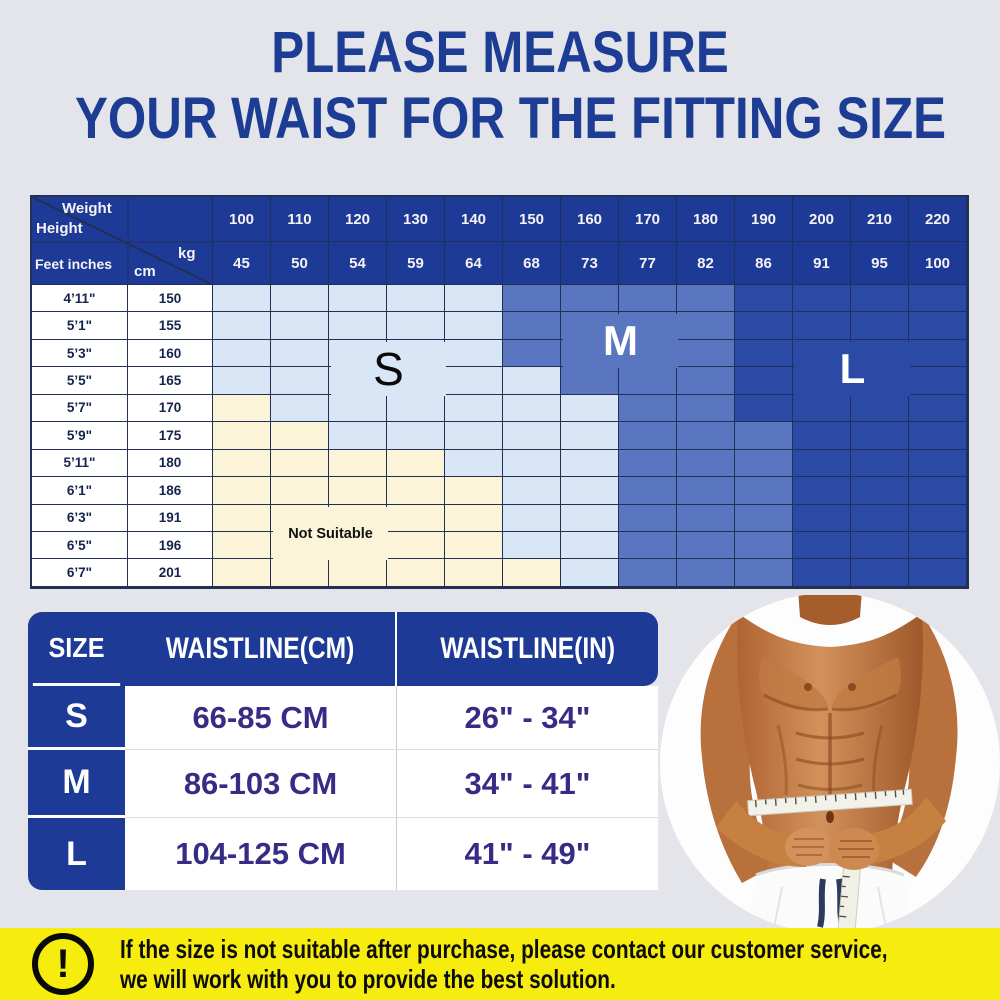 The height and width of the screenshot is (1000, 1000). What do you see at coordinates (261, 649) in the screenshot?
I see `waist-header-cm: WAISTLINE(CM)` at bounding box center [261, 649].